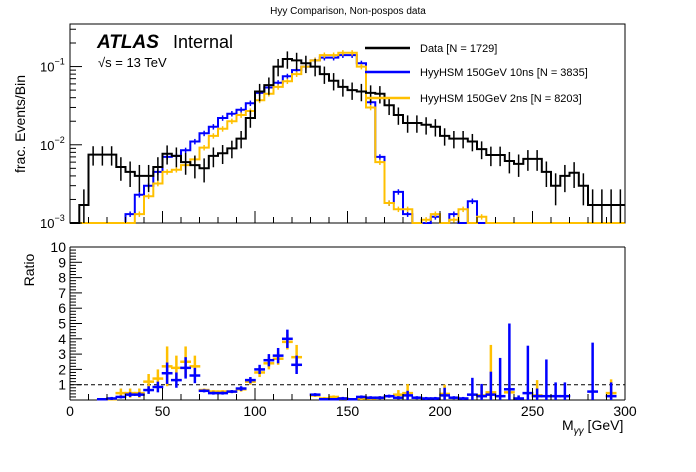 The width and height of the screenshot is (696, 472). I want to click on ratio-y-tick-label: 1, so click(62, 385).